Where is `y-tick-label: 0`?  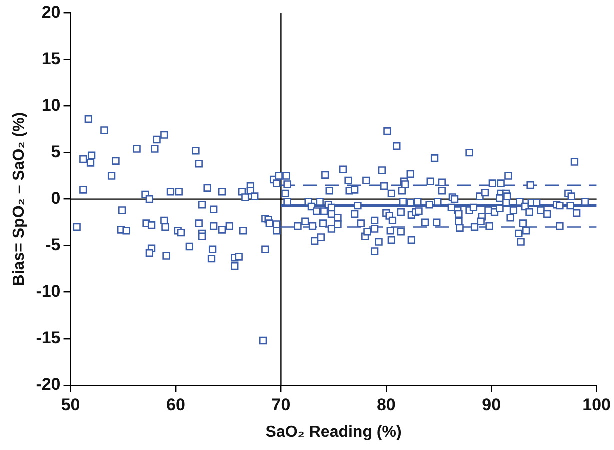
y-tick-label: 0 is located at coordinates (56, 198).